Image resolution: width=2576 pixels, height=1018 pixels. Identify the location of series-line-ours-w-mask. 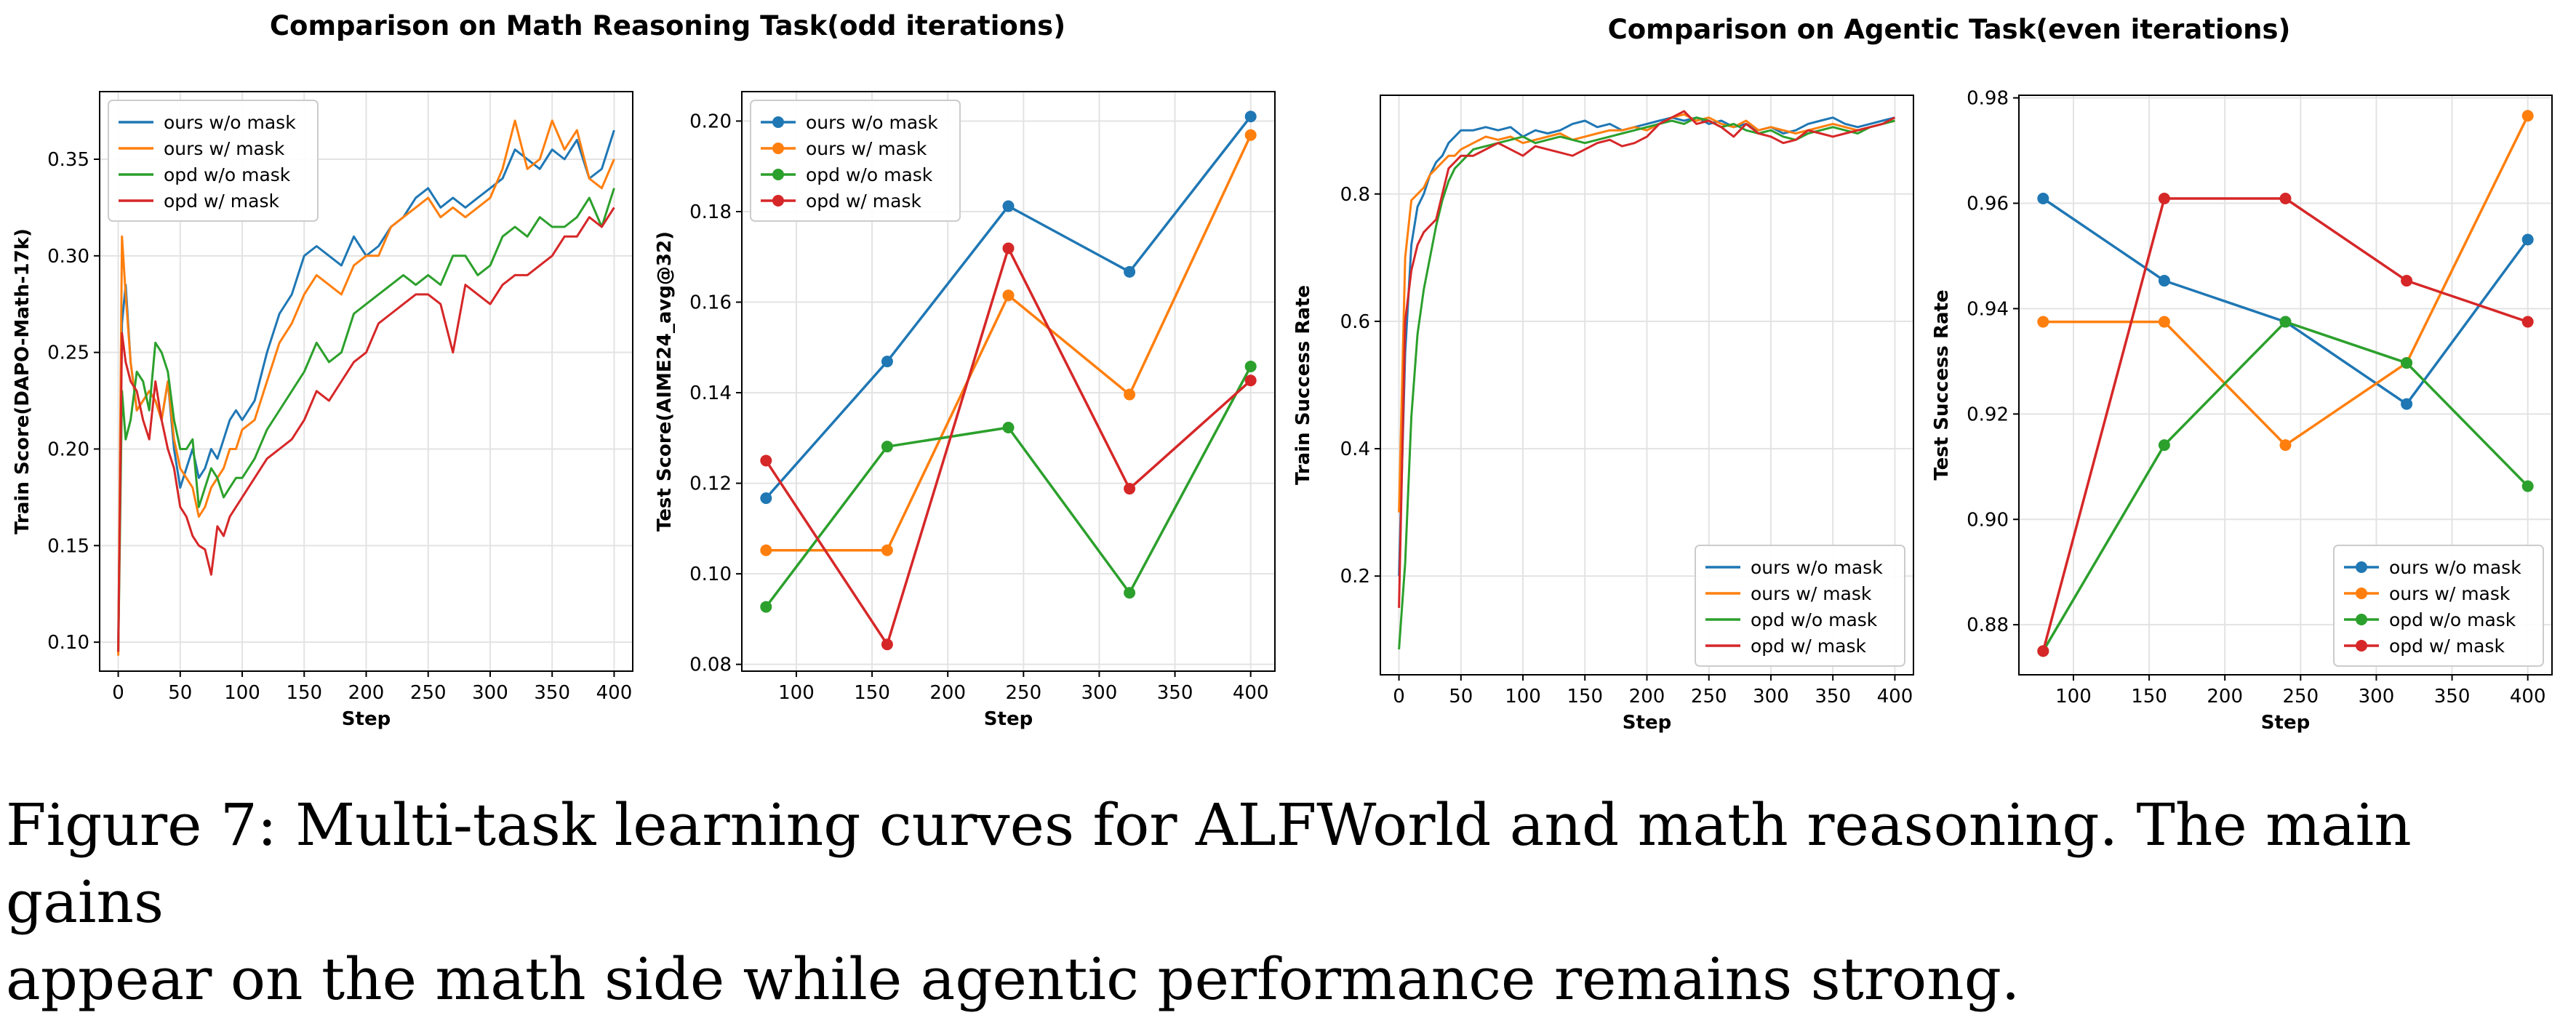
(1646, 313).